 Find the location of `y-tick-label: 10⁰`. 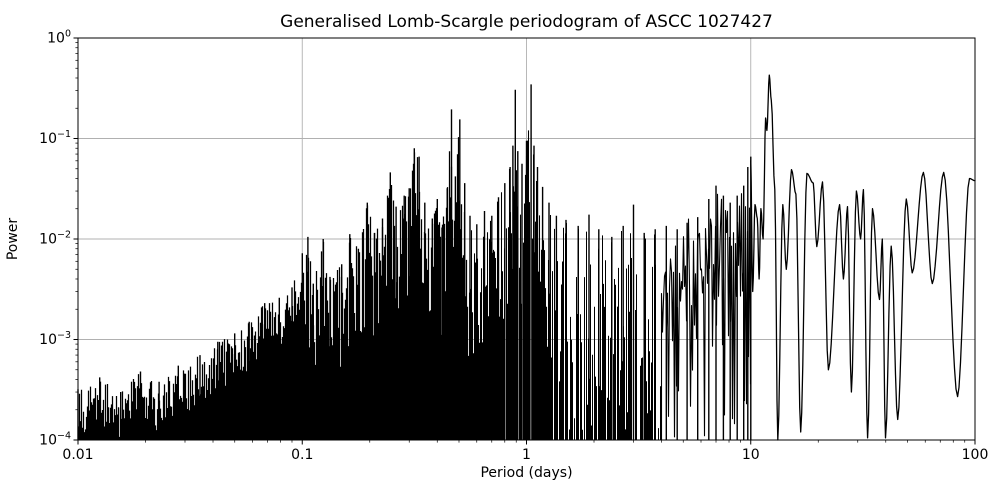

y-tick-label: 10⁰ is located at coordinates (59, 38).